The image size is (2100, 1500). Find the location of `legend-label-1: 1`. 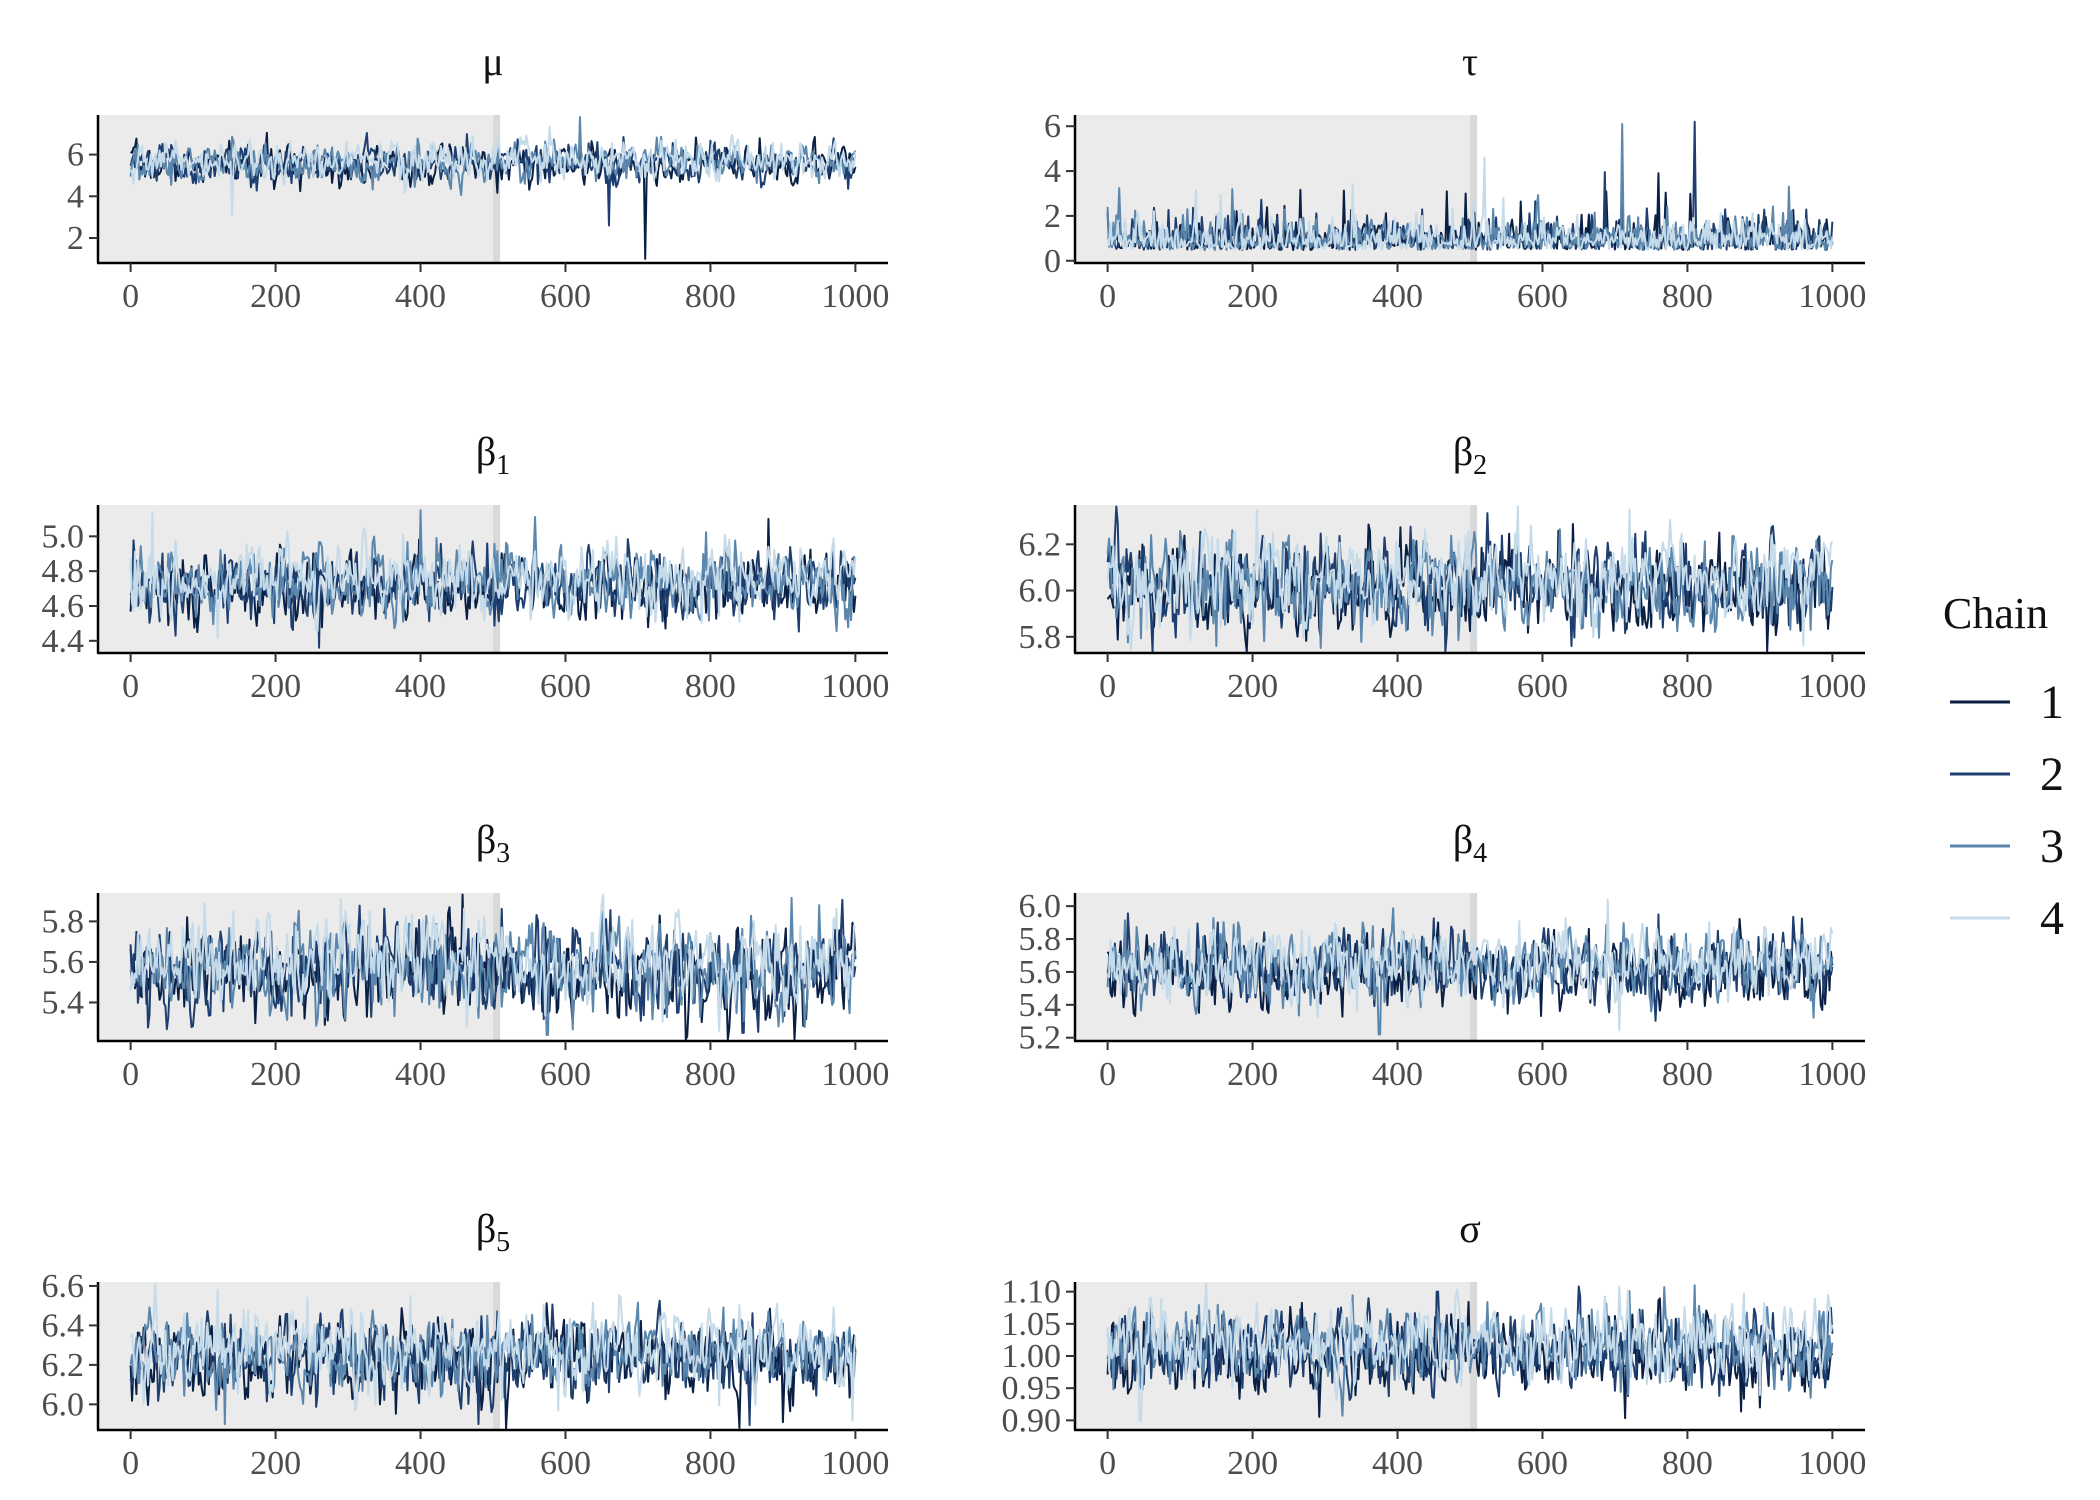

legend-label-1: 1 is located at coordinates (2052, 702).